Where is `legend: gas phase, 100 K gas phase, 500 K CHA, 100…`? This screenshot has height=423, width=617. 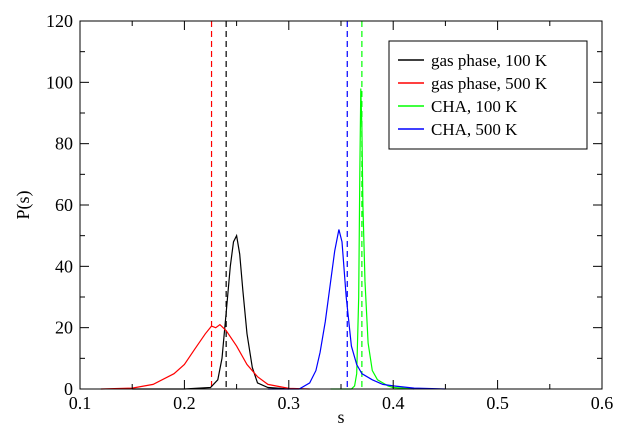
legend: gas phase, 100 K gas phase, 500 K CHA, 100… is located at coordinates (488, 95).